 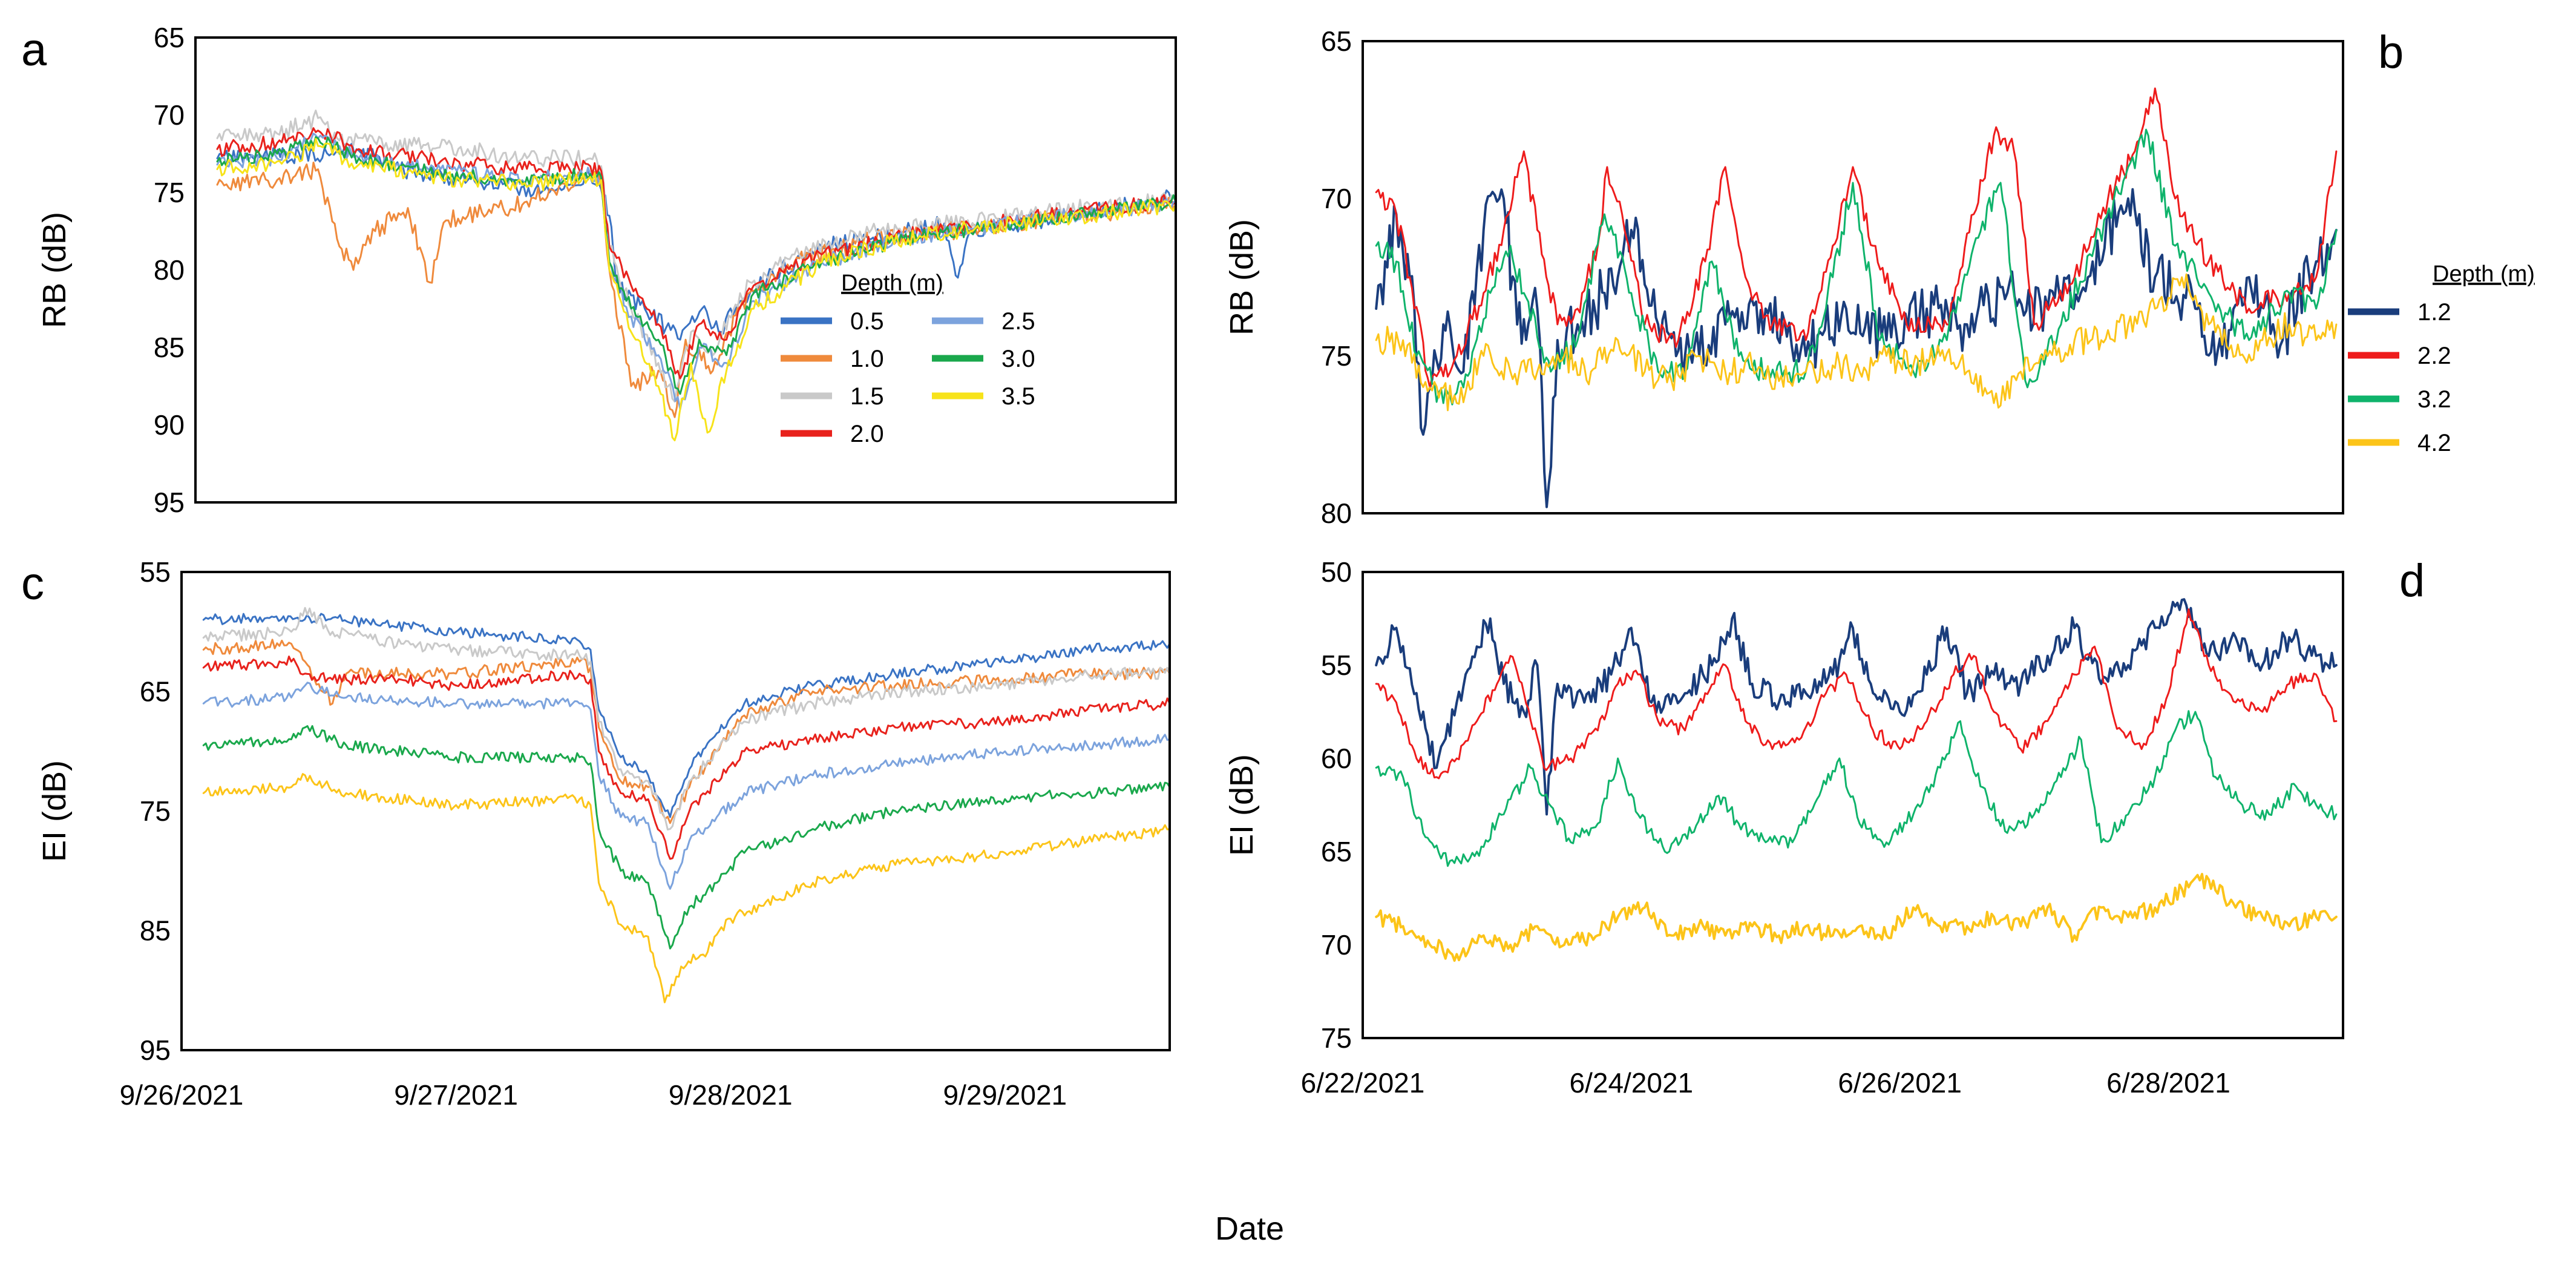 What do you see at coordinates (1632, 1083) in the screenshot?
I see `x-tick-label: 6/24/2021` at bounding box center [1632, 1083].